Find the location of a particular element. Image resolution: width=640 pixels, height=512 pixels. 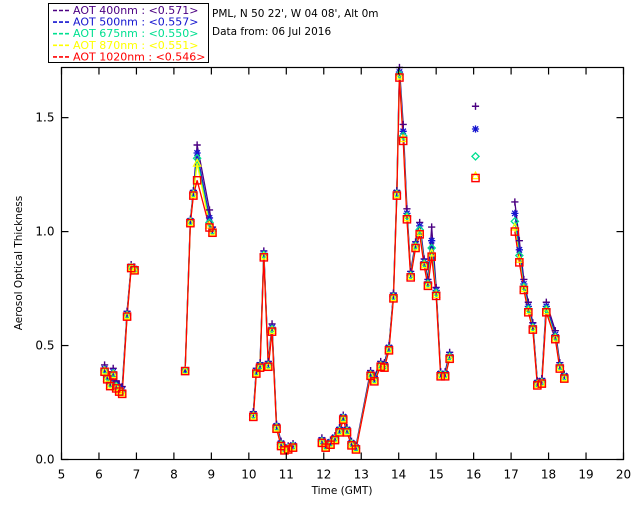

x-tick-label: 12 is located at coordinates (323, 475).